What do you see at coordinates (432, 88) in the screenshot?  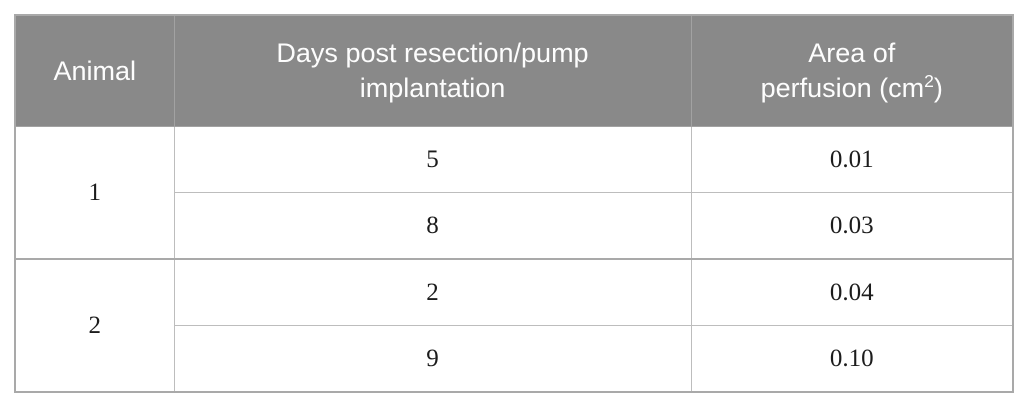 I see `days-header-line2: implantation` at bounding box center [432, 88].